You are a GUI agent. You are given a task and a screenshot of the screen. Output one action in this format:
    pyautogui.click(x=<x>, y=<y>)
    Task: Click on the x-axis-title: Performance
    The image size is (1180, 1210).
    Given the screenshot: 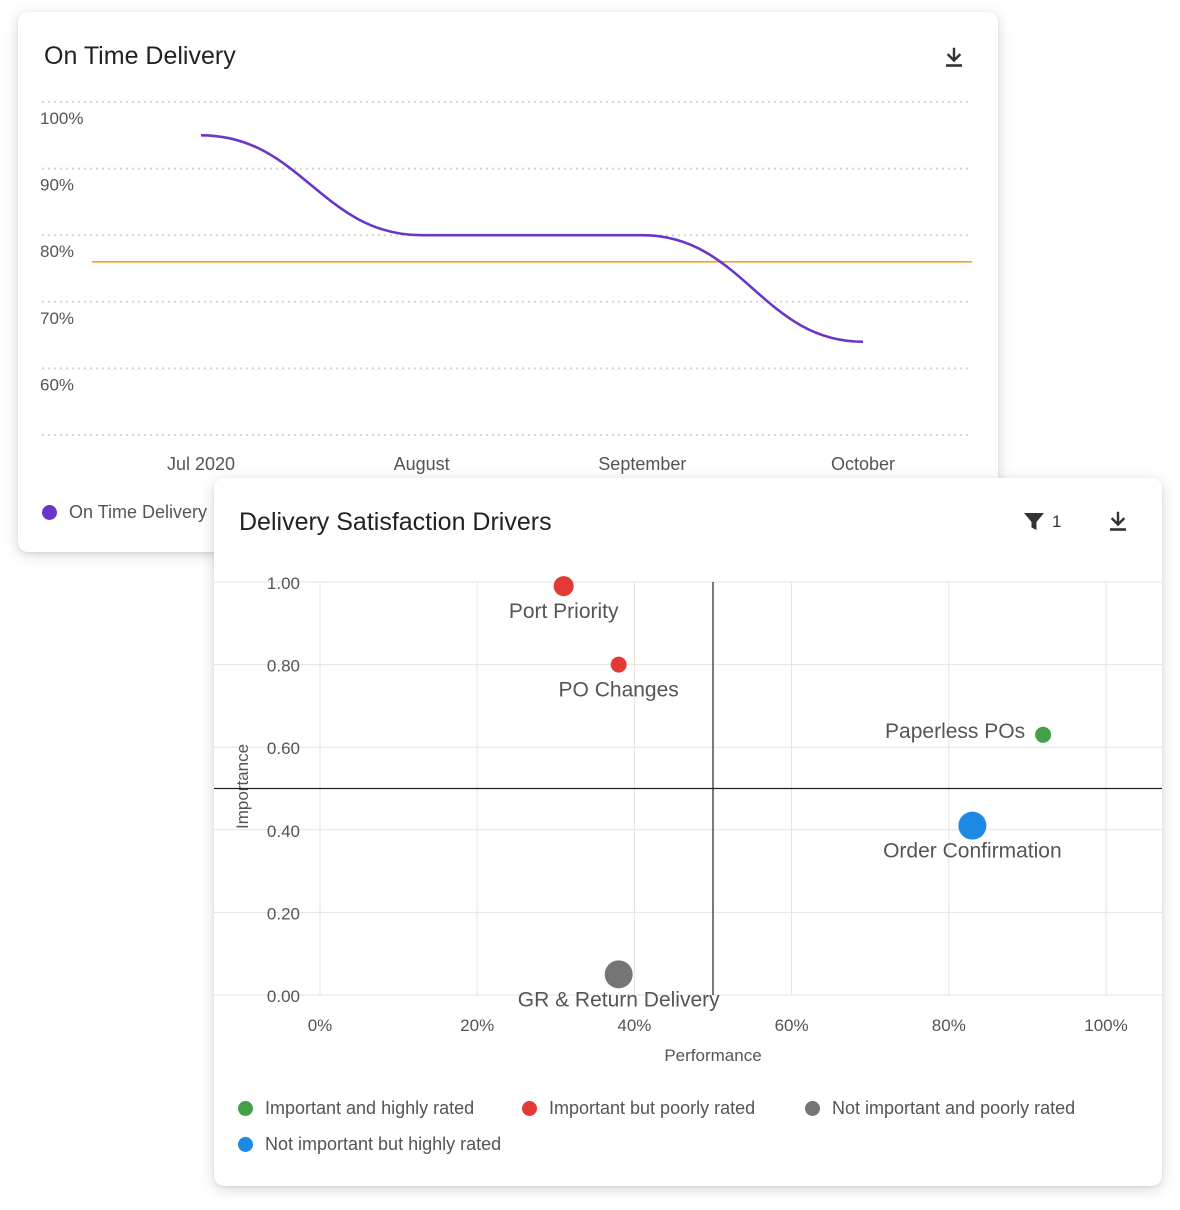 What is the action you would take?
    pyautogui.click(x=712, y=1055)
    